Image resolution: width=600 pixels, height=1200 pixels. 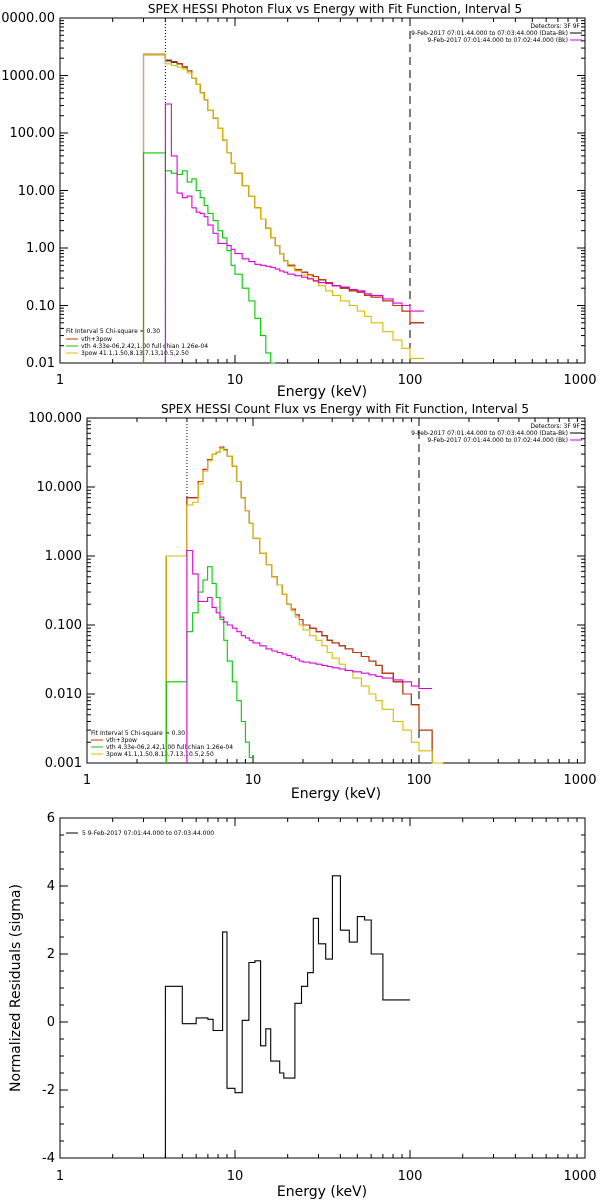 I want to click on y-axis-label: Normalized Residuals (sigma), so click(x=16, y=988).